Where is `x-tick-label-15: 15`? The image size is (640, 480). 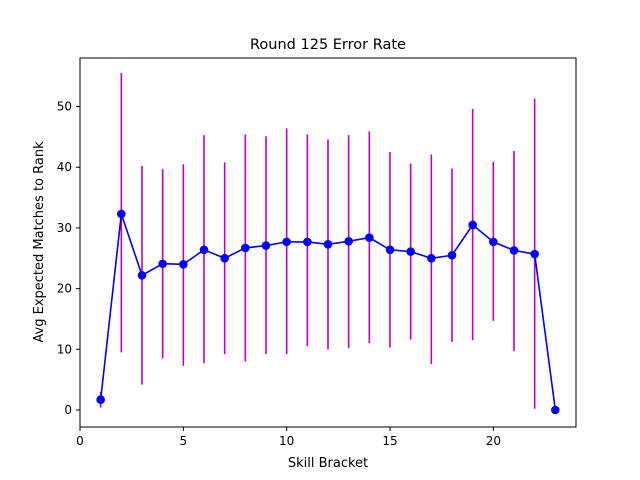 x-tick-label-15: 15 is located at coordinates (389, 441).